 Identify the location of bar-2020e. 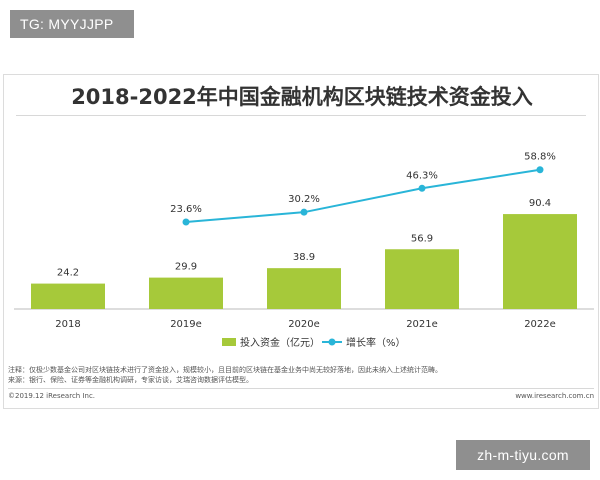
(304, 288).